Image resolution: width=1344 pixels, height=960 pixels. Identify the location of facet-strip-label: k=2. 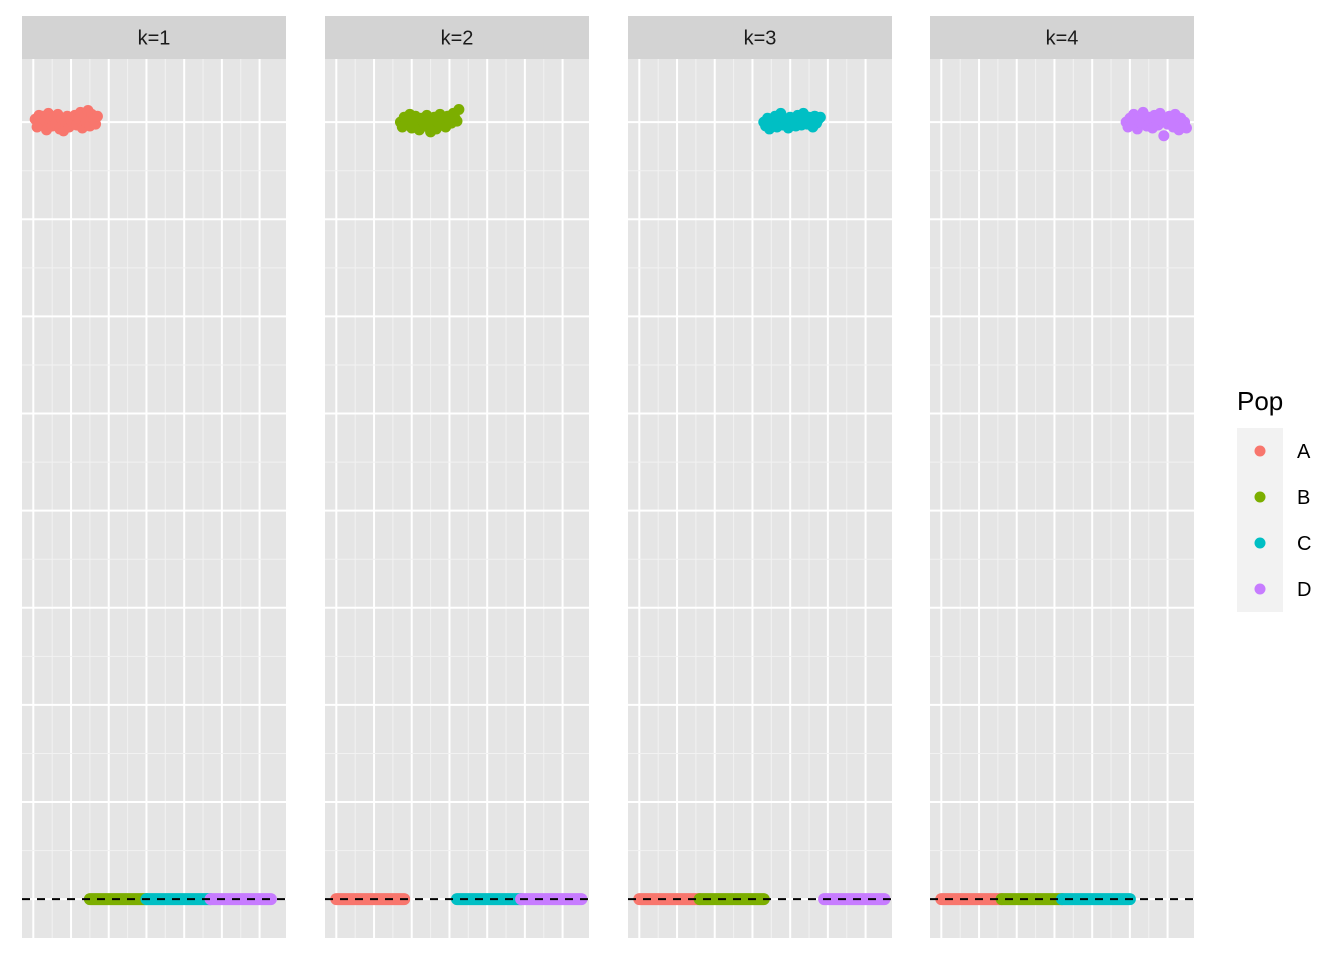
(457, 39).